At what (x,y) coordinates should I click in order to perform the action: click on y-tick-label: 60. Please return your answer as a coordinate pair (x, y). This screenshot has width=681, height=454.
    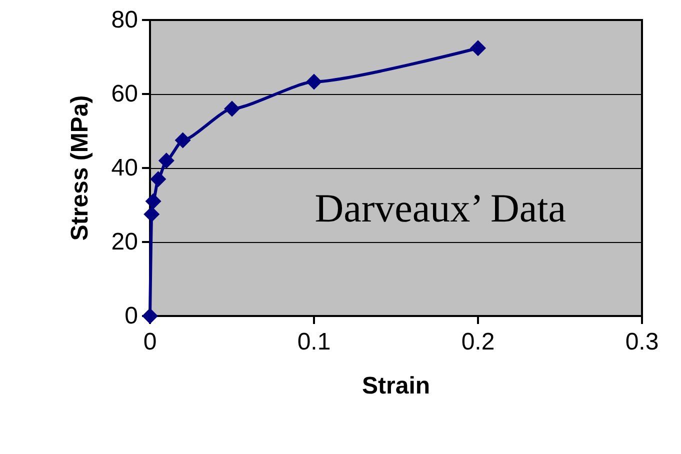
    Looking at the image, I should click on (124, 94).